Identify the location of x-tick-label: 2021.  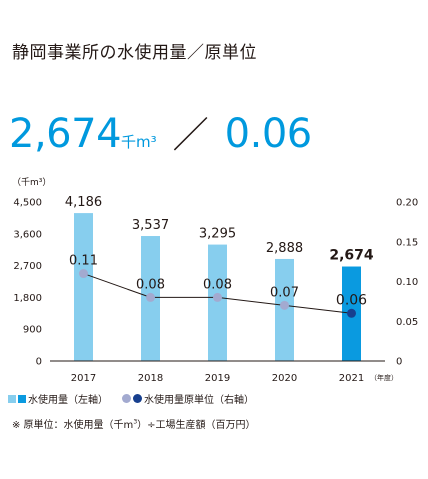
(351, 378).